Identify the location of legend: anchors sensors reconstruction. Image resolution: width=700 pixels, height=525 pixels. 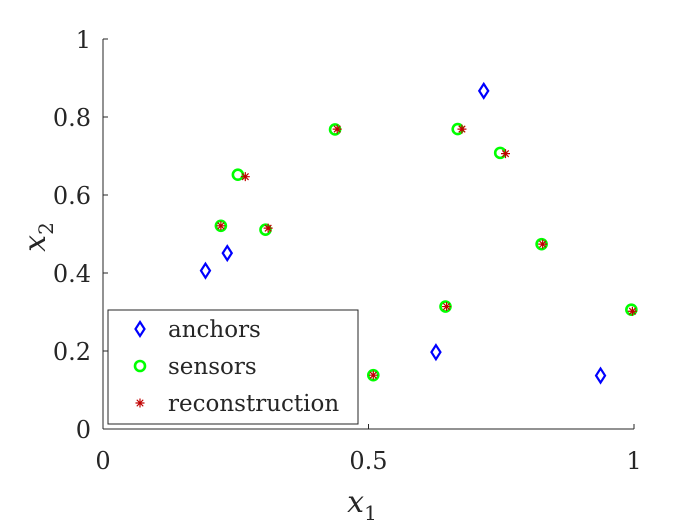
(233, 367).